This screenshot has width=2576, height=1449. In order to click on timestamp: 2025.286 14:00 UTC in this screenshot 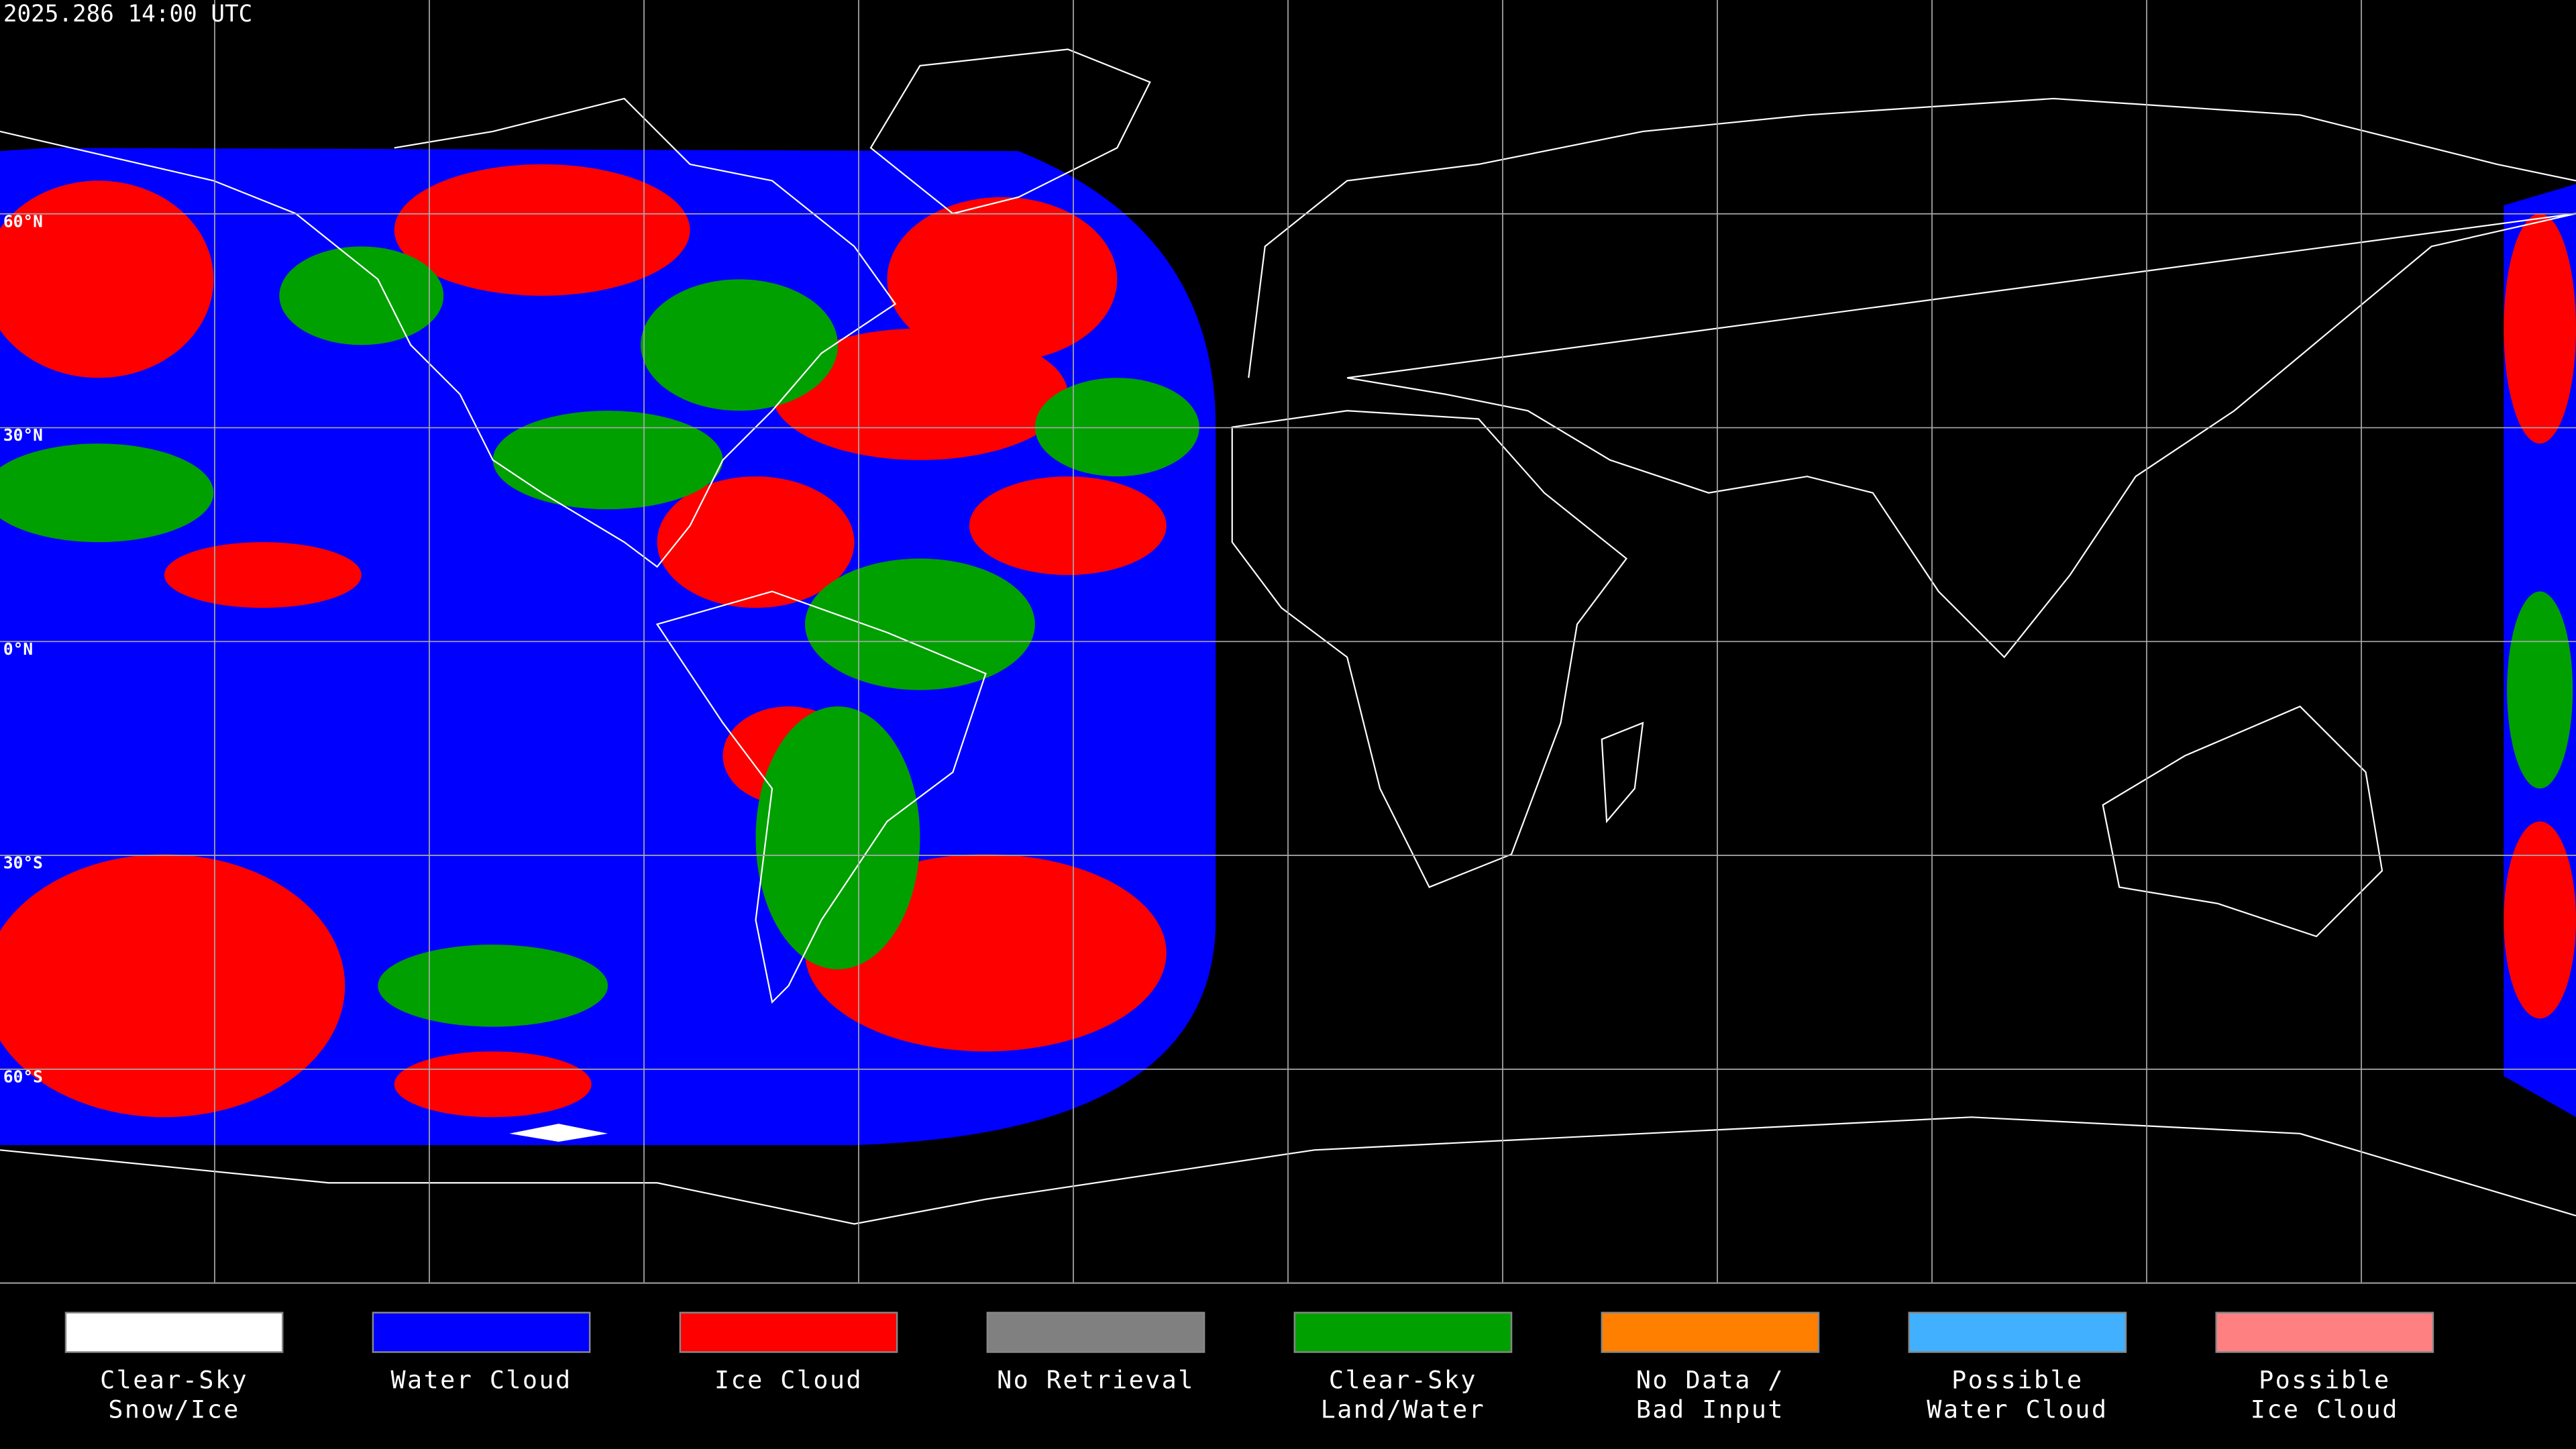, I will do `click(127, 14)`.